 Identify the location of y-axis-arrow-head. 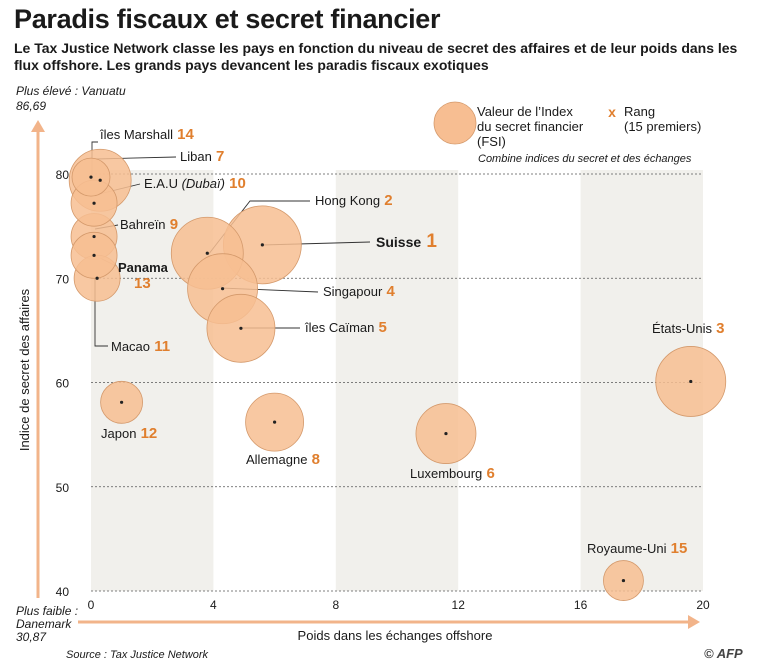
(38, 126).